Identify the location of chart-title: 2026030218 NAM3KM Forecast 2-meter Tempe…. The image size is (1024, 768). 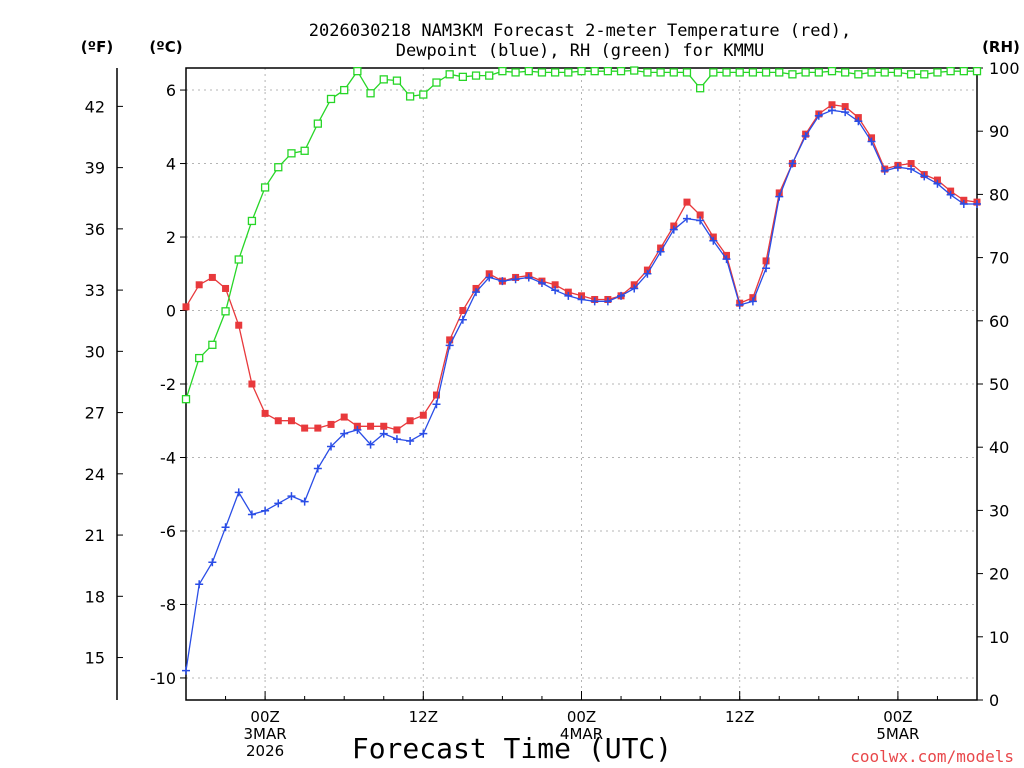
(580, 41).